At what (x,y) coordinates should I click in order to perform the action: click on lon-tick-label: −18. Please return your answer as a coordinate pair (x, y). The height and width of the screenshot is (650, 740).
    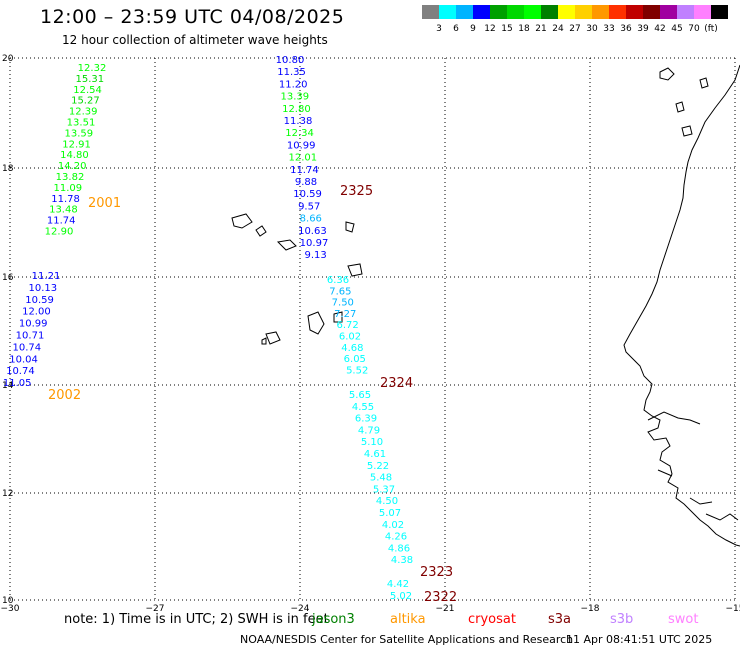
    Looking at the image, I should click on (590, 608).